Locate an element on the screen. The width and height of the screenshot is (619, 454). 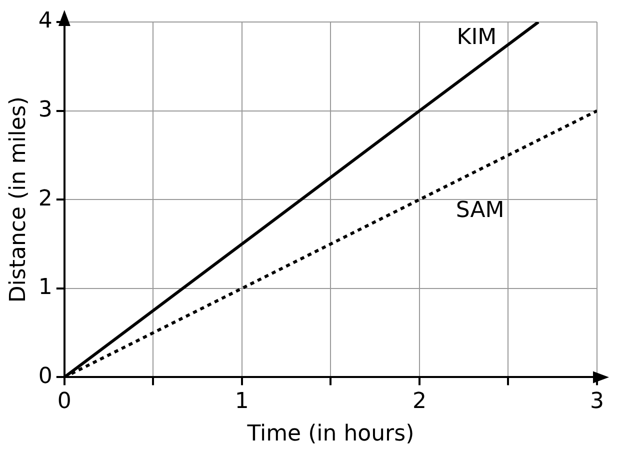
y-tick-label: 1 is located at coordinates (45, 287).